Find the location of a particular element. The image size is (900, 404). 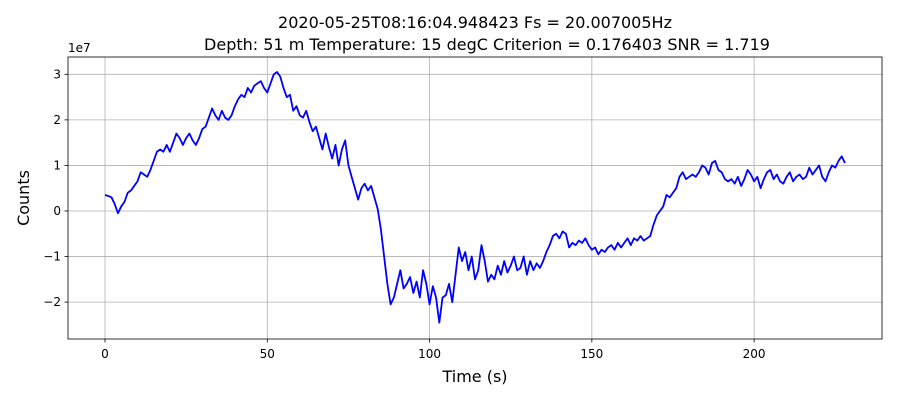

y-tick-label: 1 is located at coordinates (57, 165).